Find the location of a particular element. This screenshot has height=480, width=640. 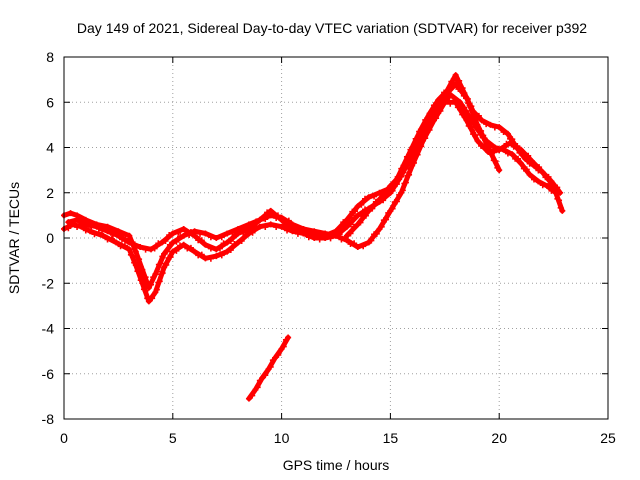

x-tick-label: 20 is located at coordinates (499, 438).